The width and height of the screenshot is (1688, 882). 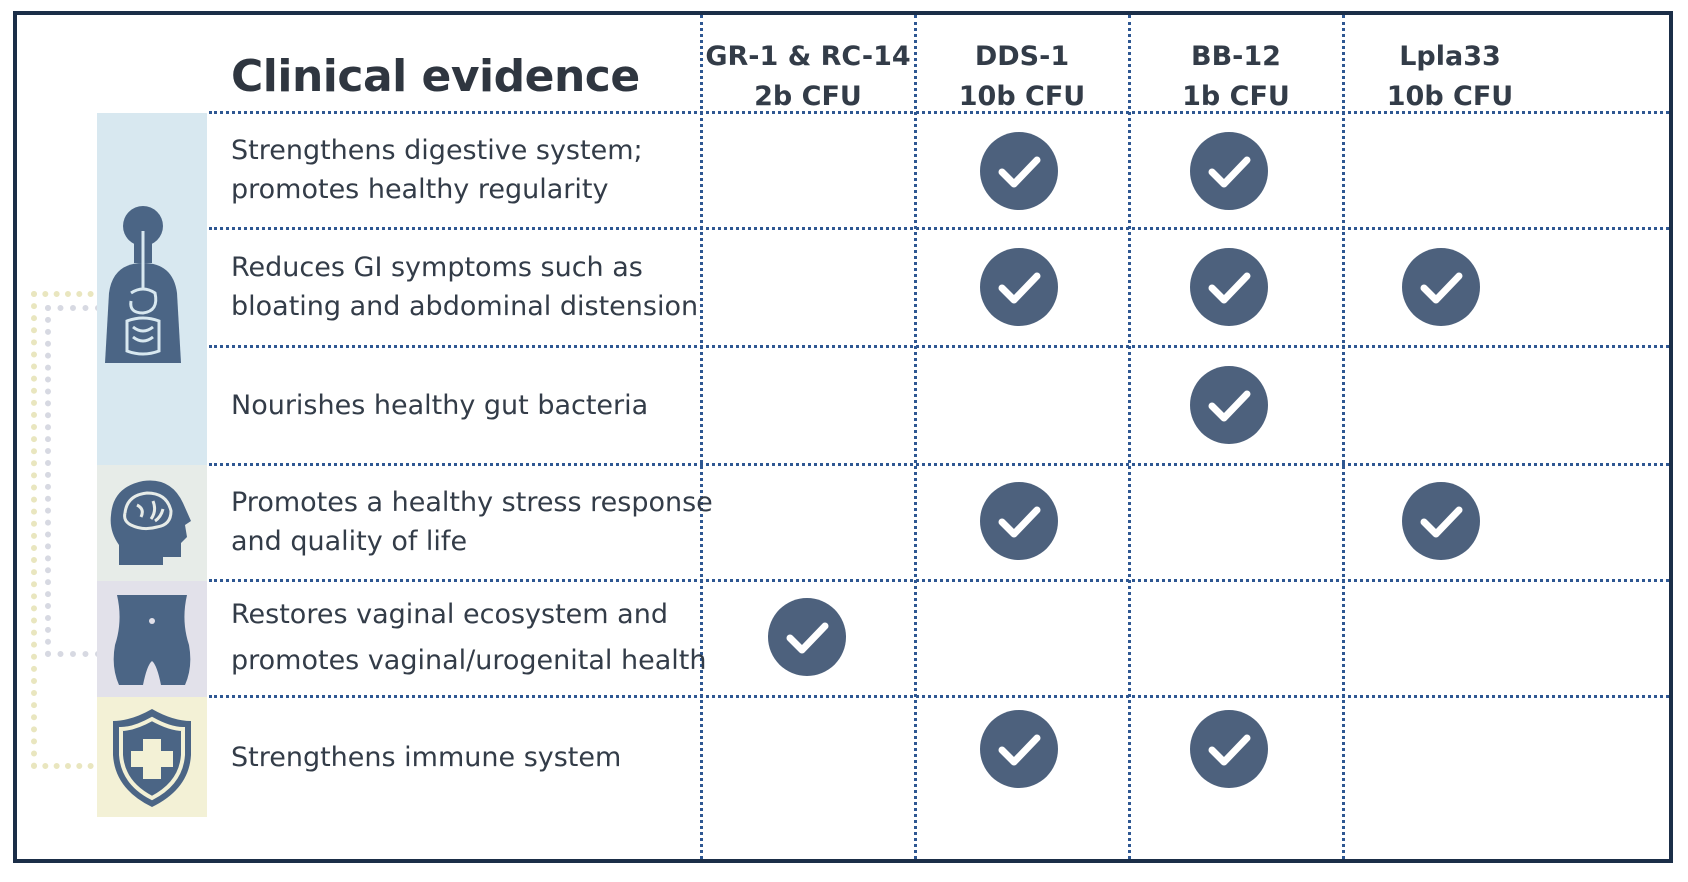 I want to click on column-header-gr1-rc14: GR-1 & RC-14 2b CFU, so click(x=808, y=77).